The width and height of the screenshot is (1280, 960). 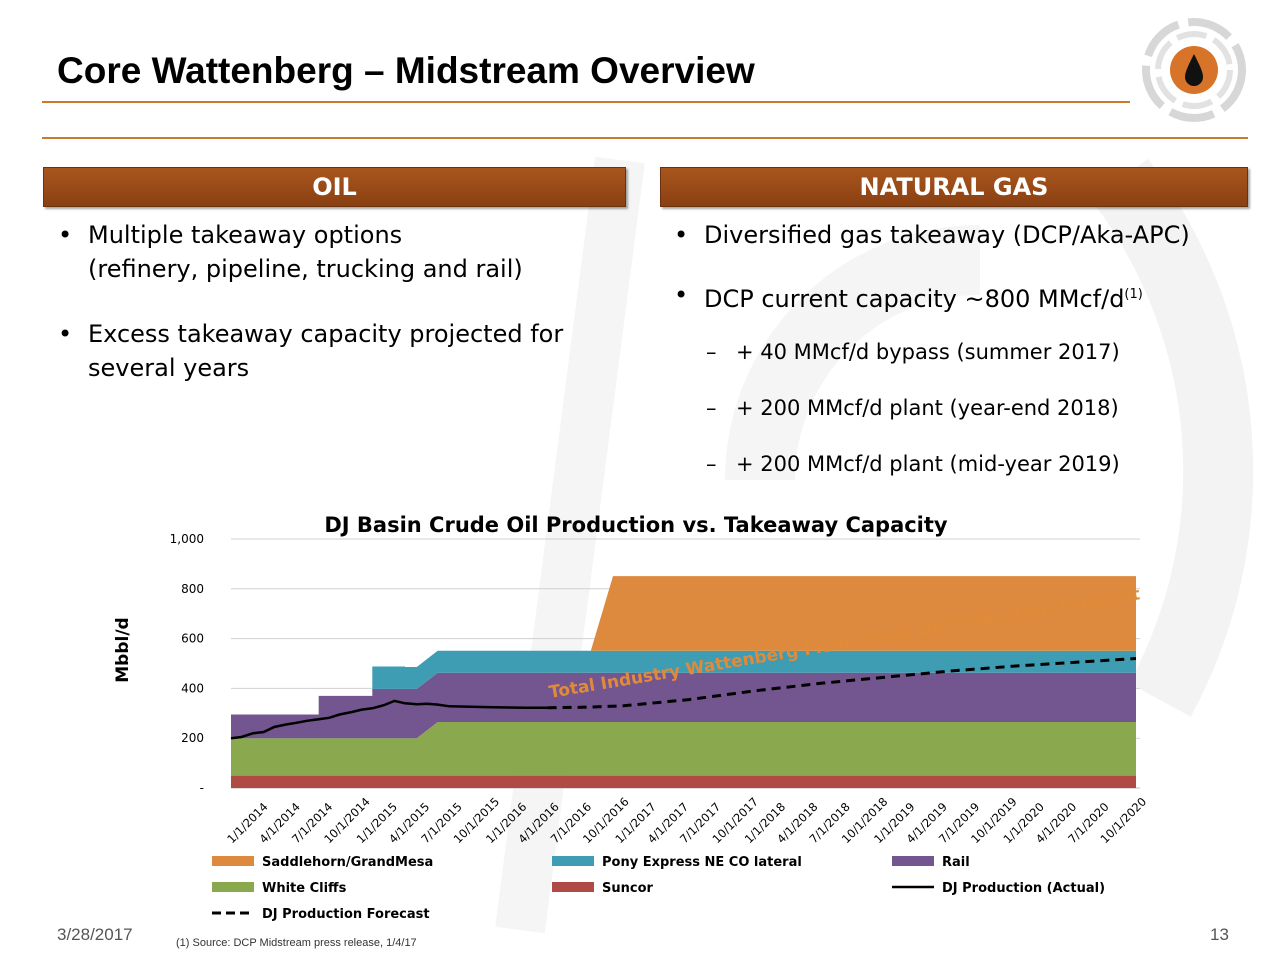 I want to click on section-divider, so click(x=645, y=138).